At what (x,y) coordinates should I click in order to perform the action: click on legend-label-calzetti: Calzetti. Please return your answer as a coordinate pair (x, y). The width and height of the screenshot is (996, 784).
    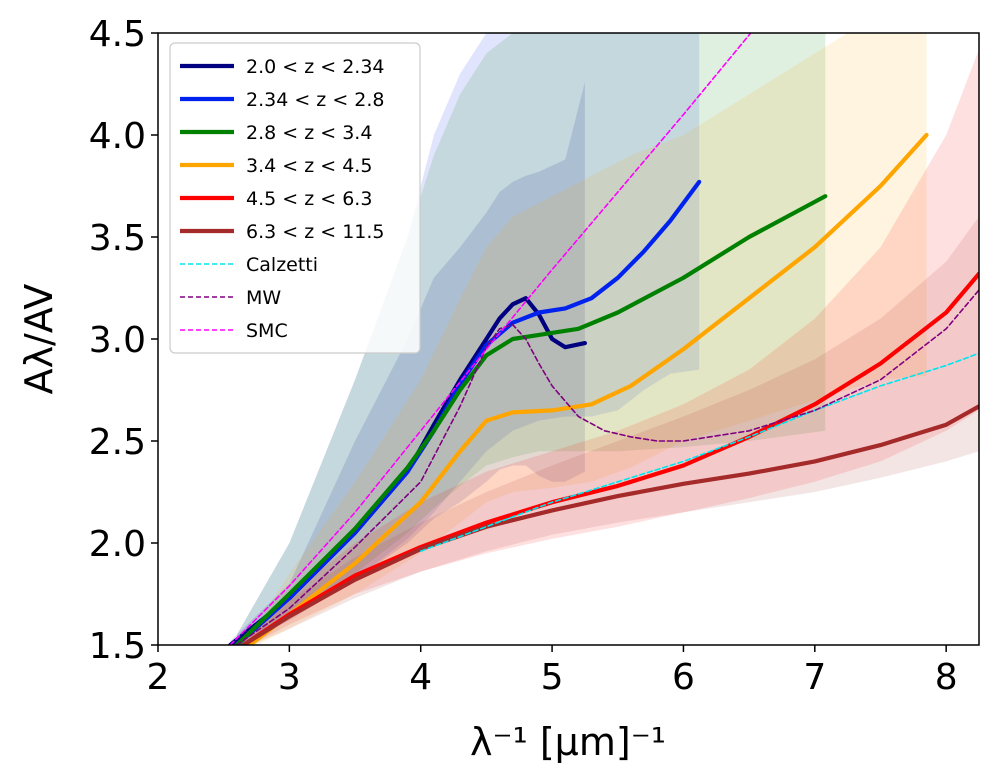
    Looking at the image, I should click on (282, 265).